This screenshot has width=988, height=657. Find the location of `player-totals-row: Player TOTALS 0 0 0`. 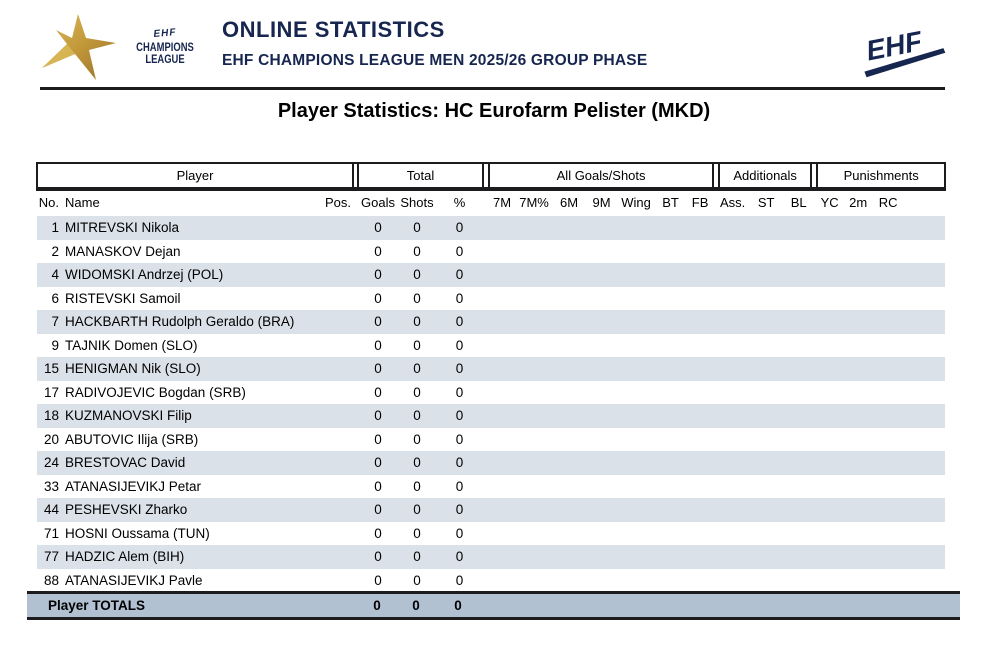

player-totals-row: Player TOTALS 0 0 0 is located at coordinates (493, 605).